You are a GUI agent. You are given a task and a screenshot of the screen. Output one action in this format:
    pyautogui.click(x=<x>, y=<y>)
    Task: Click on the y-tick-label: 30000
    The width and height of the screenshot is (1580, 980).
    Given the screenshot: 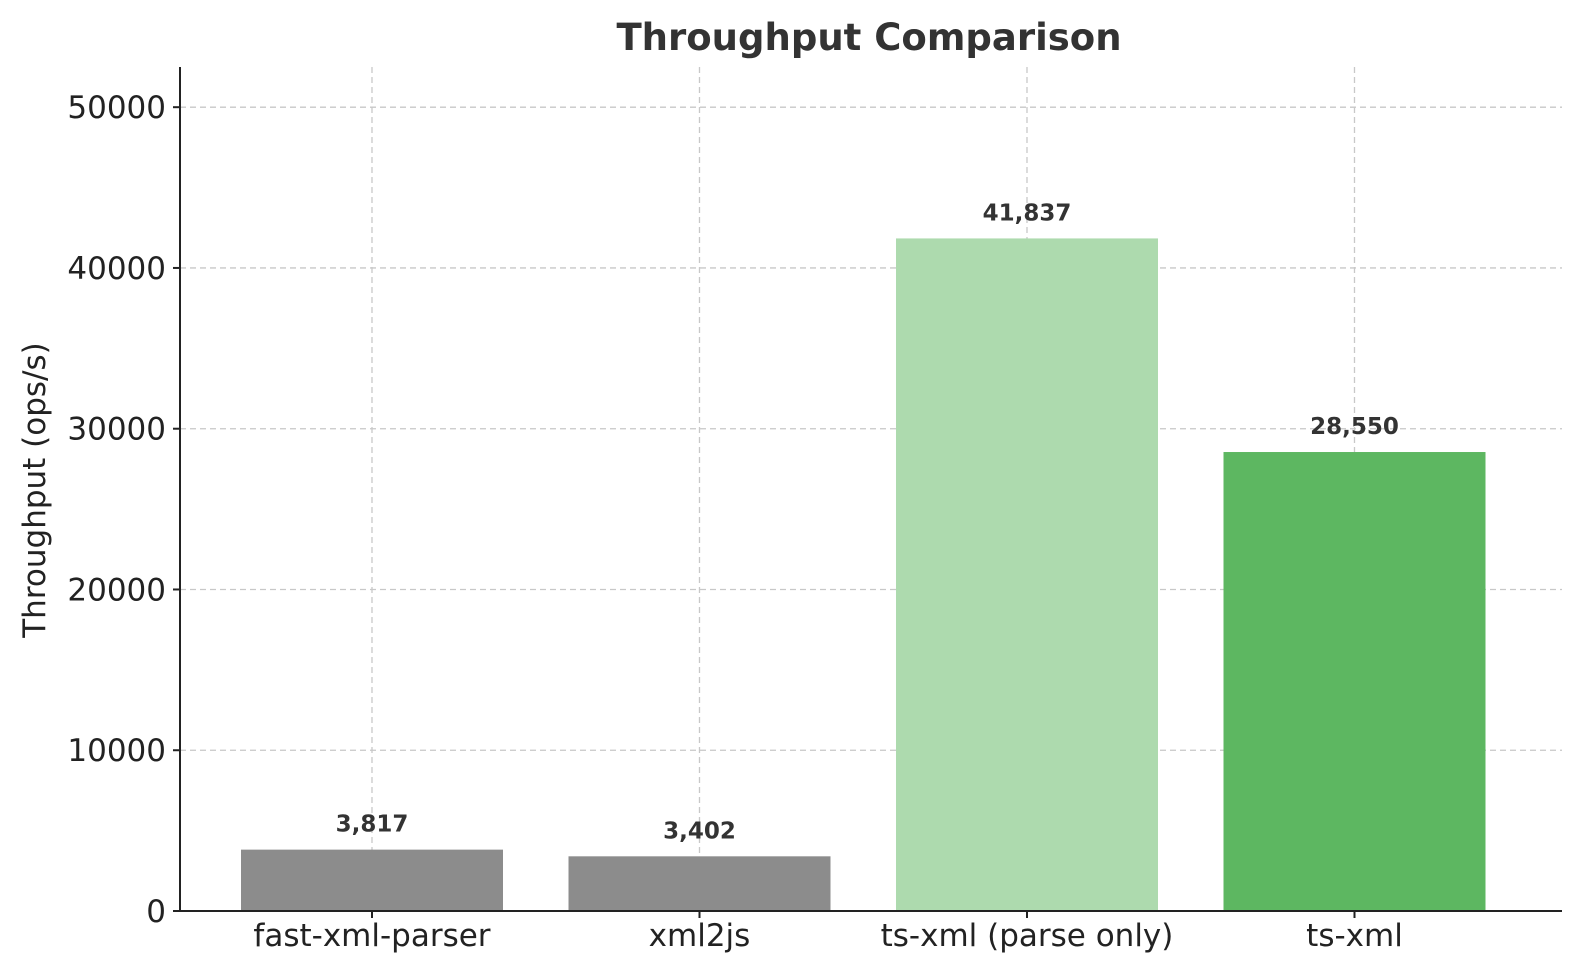 What is the action you would take?
    pyautogui.click(x=116, y=430)
    